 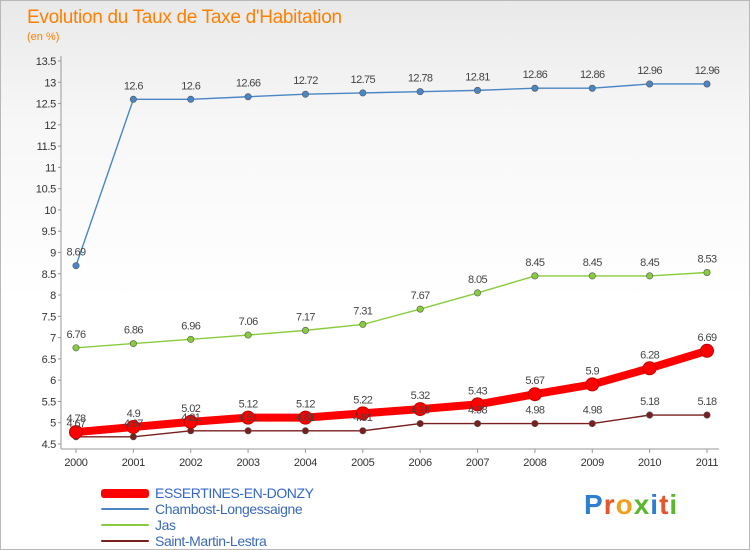 I want to click on y-tick-label: 13.5, so click(x=46, y=62).